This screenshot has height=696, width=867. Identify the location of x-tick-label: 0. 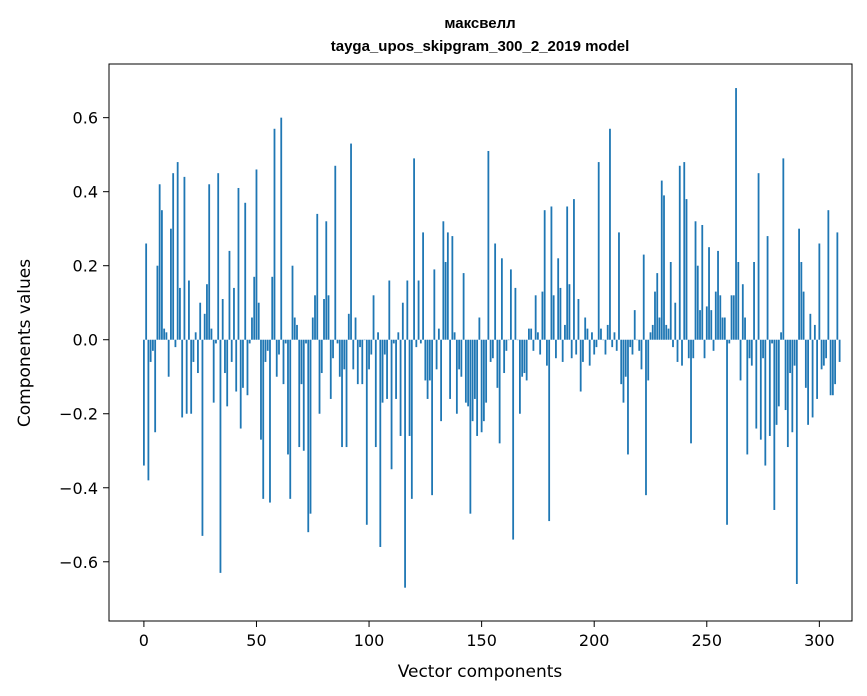
(144, 640).